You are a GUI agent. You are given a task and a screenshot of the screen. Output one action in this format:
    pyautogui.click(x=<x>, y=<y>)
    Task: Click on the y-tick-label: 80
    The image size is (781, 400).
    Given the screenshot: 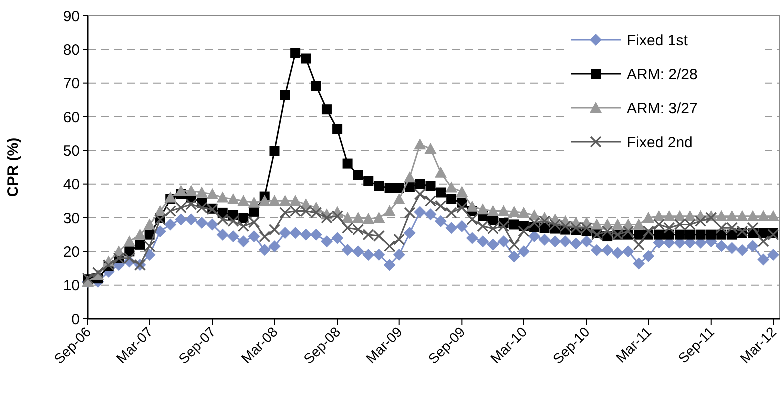 What is the action you would take?
    pyautogui.click(x=71, y=50)
    